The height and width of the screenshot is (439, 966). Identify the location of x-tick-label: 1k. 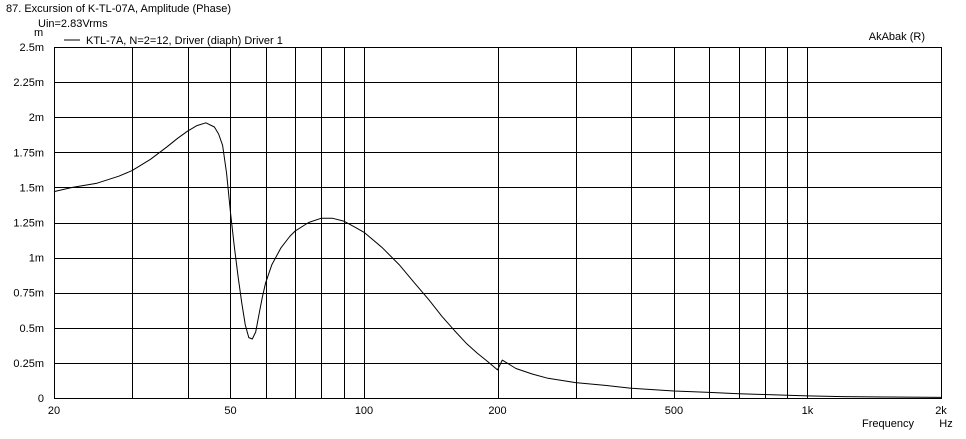
(808, 411).